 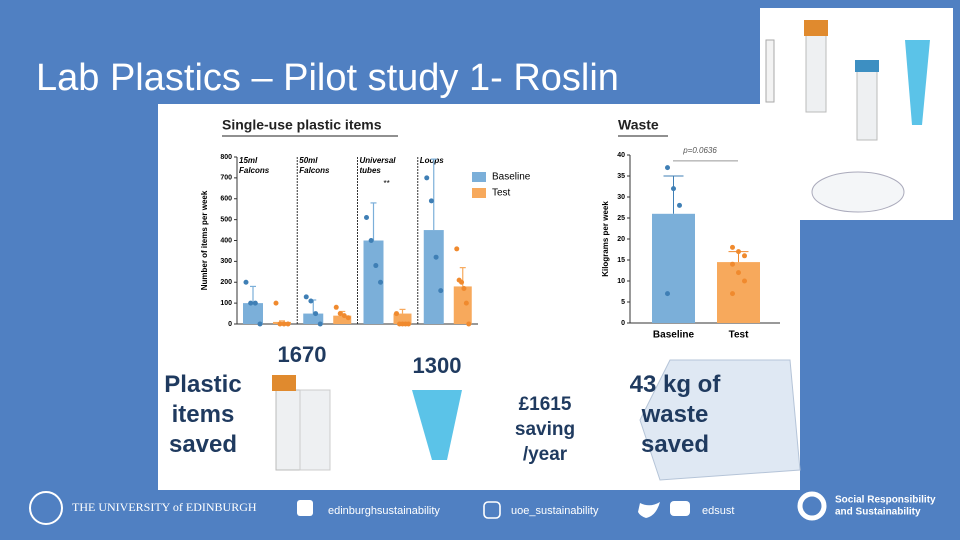 I want to click on category-label: Loops, so click(x=432, y=160).